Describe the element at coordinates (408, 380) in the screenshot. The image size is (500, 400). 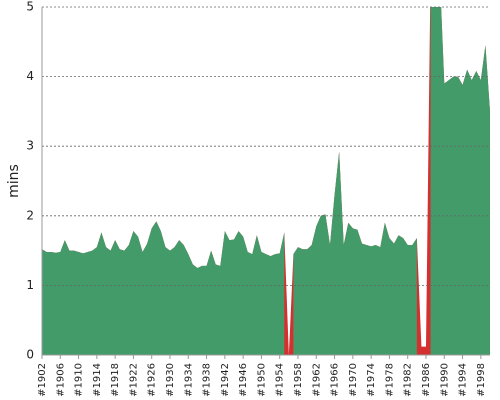
I see `x-tick-label: #1982` at that location.